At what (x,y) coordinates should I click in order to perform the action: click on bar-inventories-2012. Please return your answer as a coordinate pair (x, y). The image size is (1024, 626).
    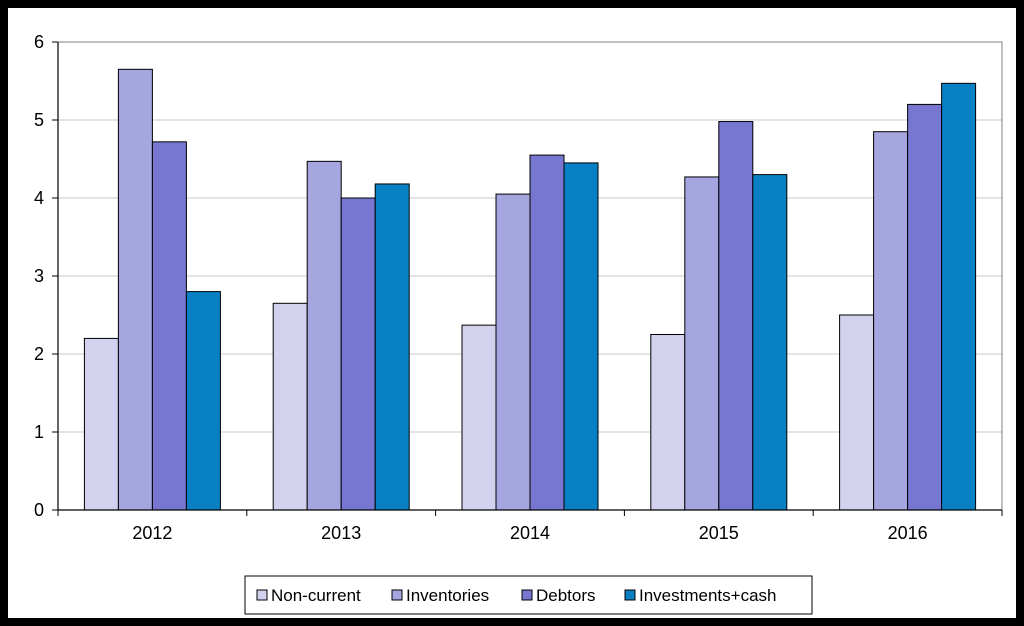
    Looking at the image, I should click on (135, 289).